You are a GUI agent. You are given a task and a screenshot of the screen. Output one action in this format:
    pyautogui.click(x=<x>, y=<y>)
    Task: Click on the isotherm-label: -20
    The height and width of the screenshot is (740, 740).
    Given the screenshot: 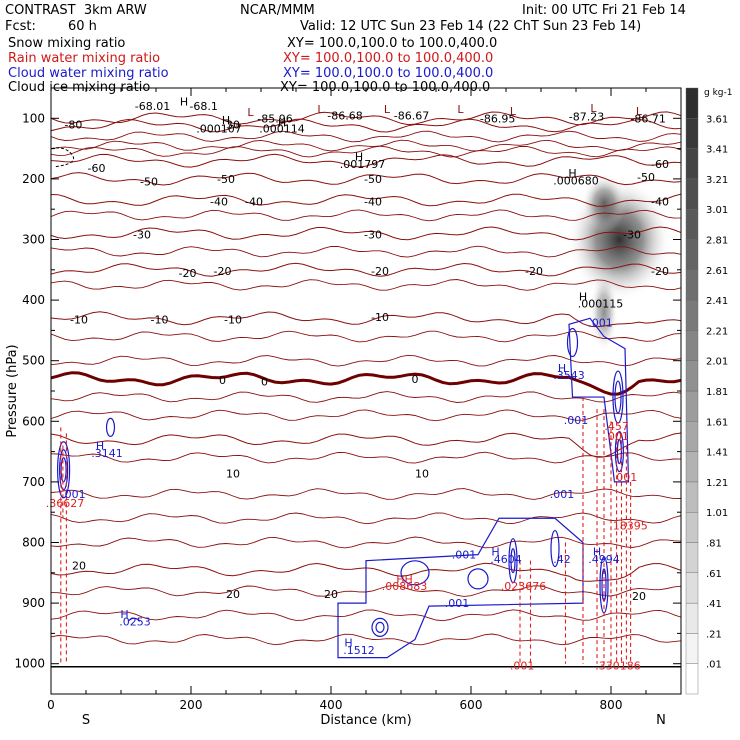 What is the action you would take?
    pyautogui.click(x=534, y=271)
    